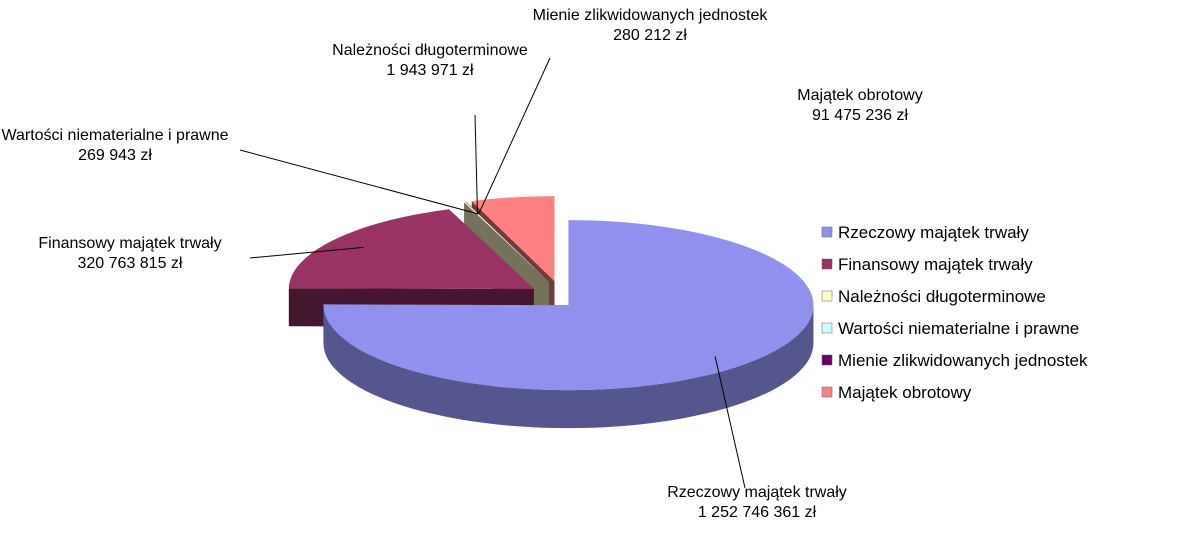 This screenshot has height=536, width=1180. What do you see at coordinates (568, 367) in the screenshot?
I see `slice-wall` at bounding box center [568, 367].